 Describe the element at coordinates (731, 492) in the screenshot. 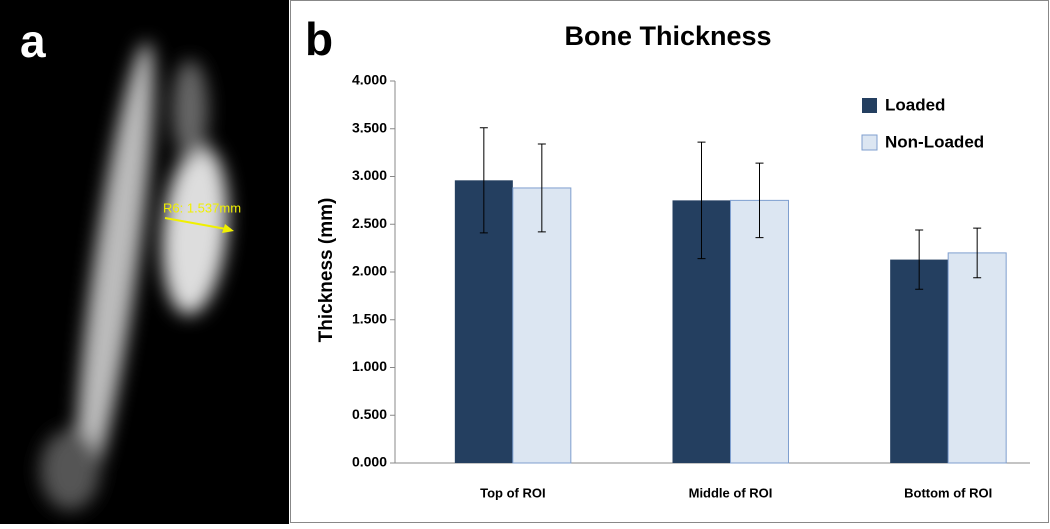

I see `x-tick-label: Middle of ROI` at that location.